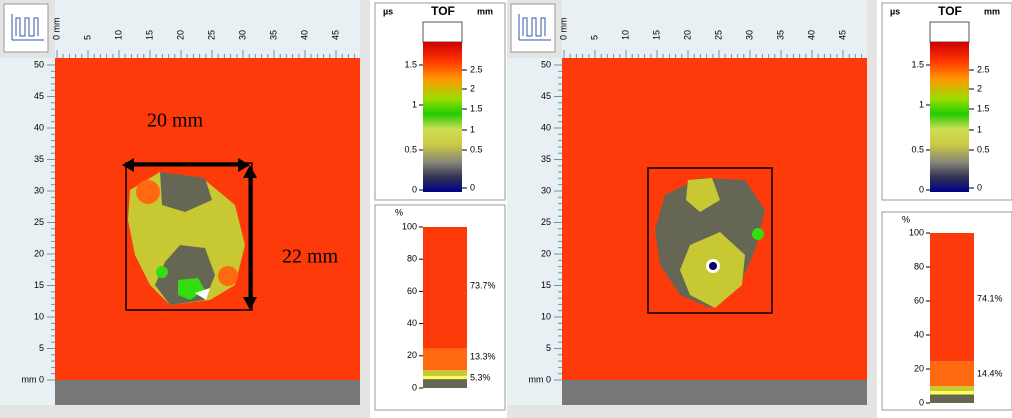 The image size is (1012, 418). What do you see at coordinates (546, 285) in the screenshot?
I see `ruler-left-label: 15` at bounding box center [546, 285].